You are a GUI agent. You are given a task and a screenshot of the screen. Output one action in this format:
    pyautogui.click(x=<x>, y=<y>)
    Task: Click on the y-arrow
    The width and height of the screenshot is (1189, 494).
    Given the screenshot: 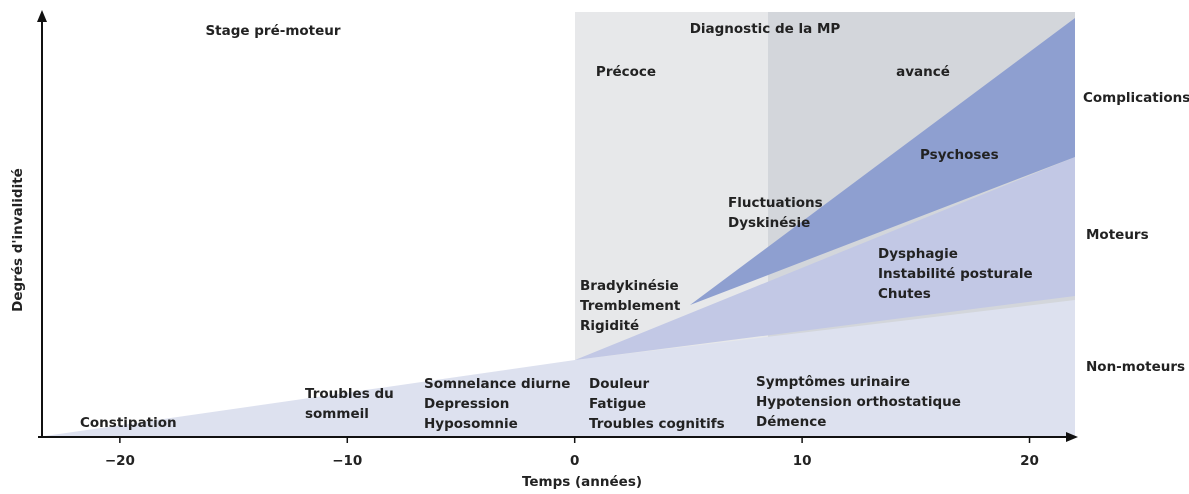 What is the action you would take?
    pyautogui.click(x=42, y=16)
    